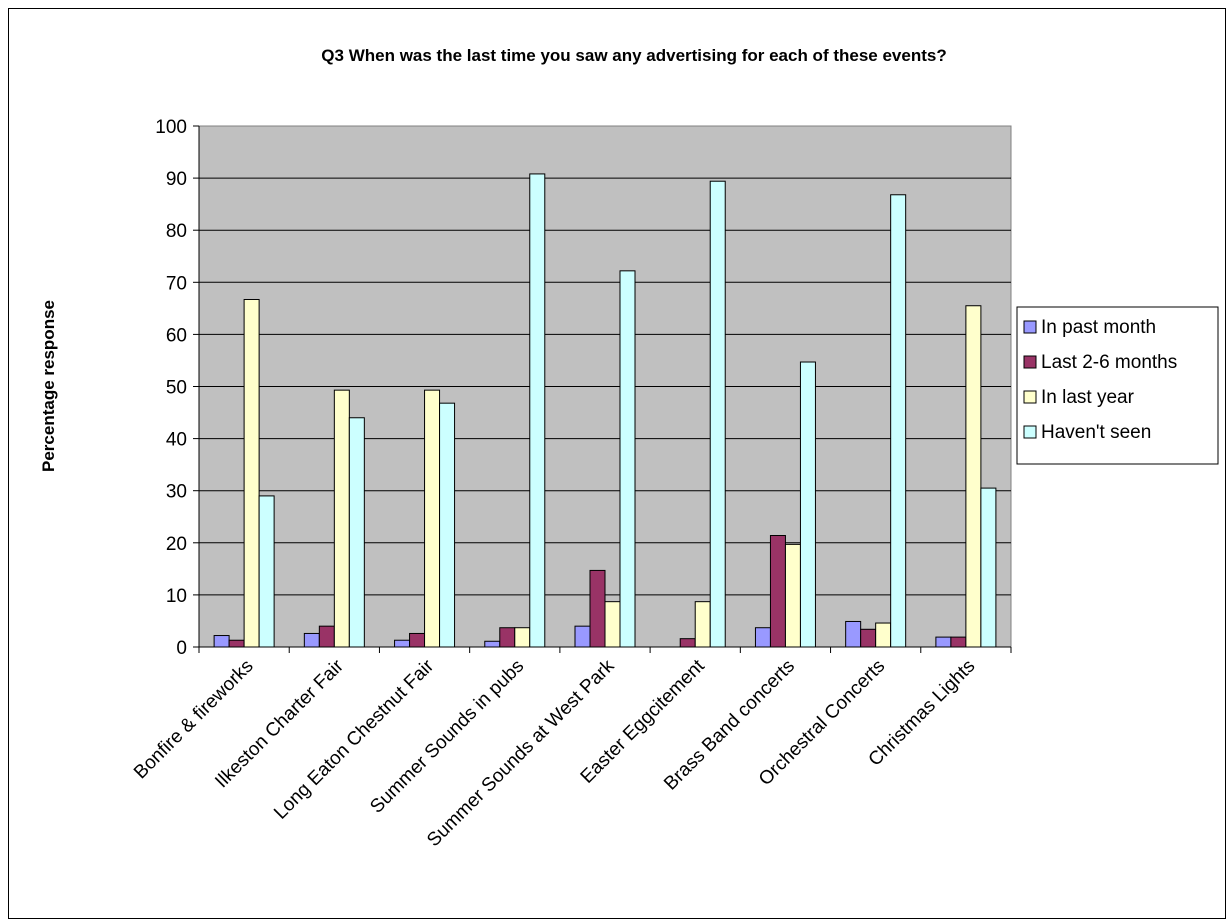  Describe the element at coordinates (176, 388) in the screenshot. I see `y-tick-label: 50` at that location.